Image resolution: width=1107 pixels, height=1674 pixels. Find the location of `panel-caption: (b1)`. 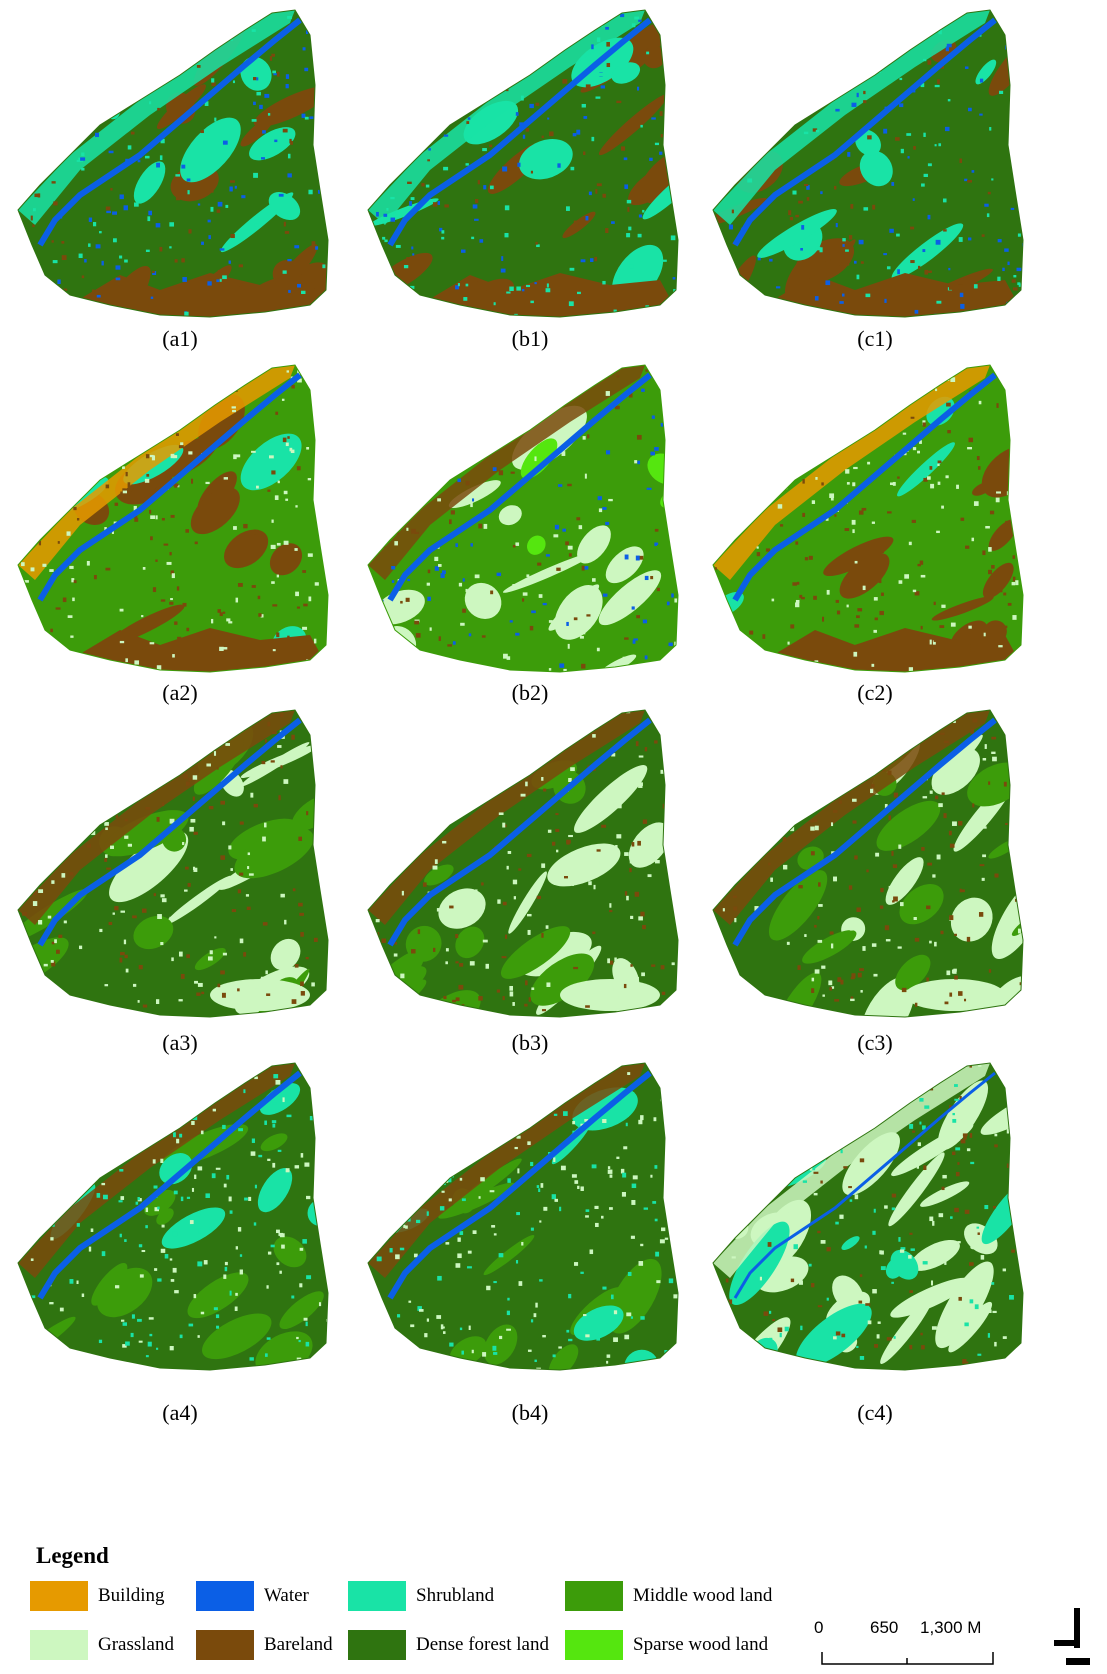

panel-caption: (b1) is located at coordinates (530, 338).